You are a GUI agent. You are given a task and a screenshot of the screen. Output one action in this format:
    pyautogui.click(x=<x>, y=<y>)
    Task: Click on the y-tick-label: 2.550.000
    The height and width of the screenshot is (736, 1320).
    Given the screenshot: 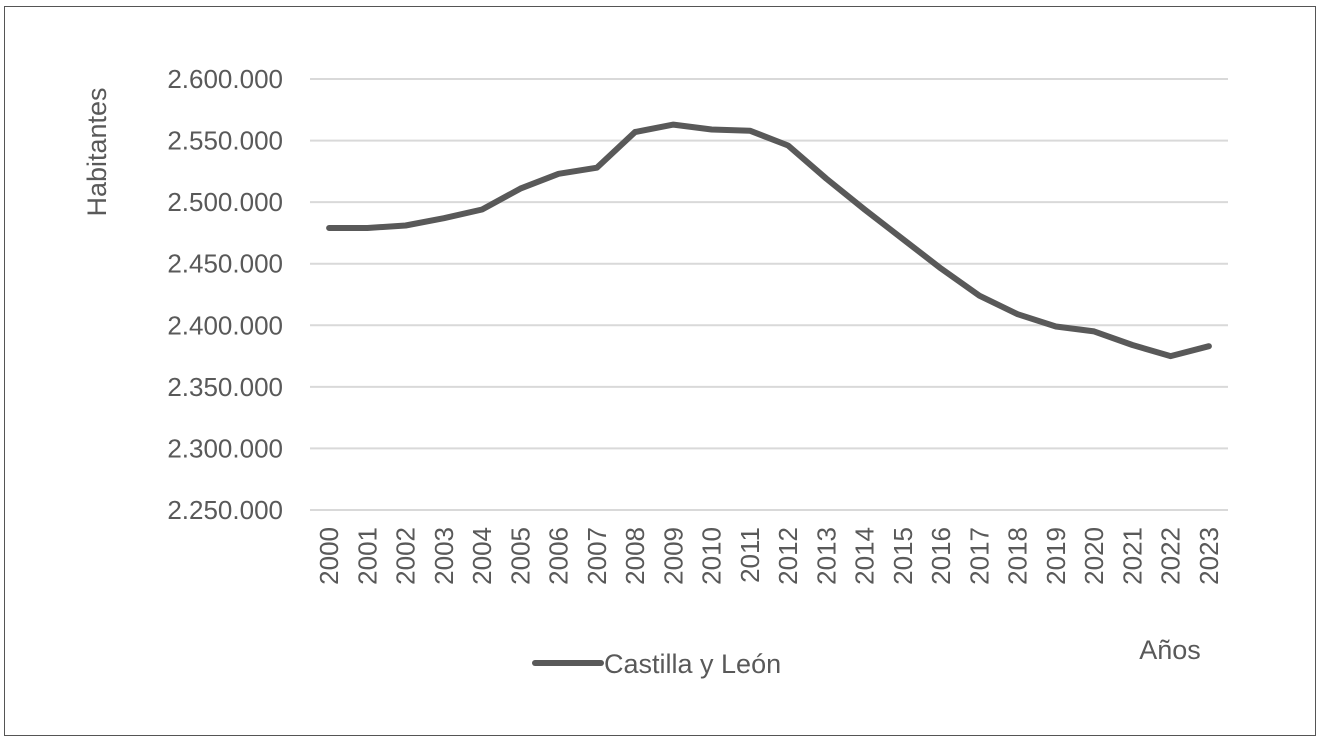 What is the action you would take?
    pyautogui.click(x=225, y=141)
    